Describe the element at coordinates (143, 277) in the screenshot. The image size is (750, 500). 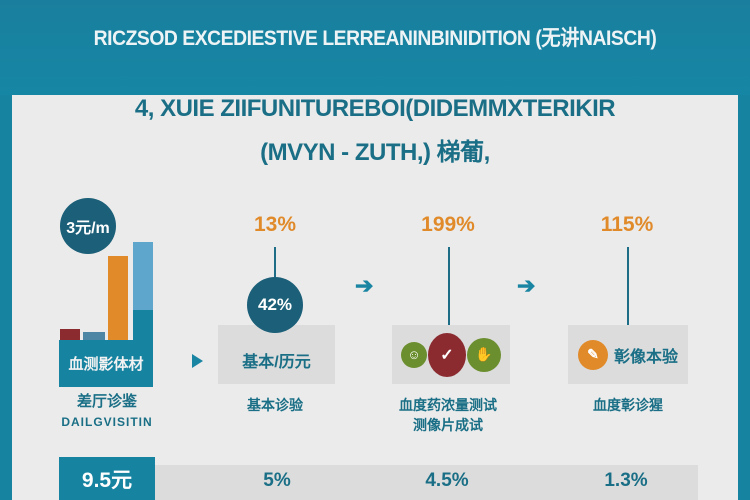
I see `bar-light-blue` at that location.